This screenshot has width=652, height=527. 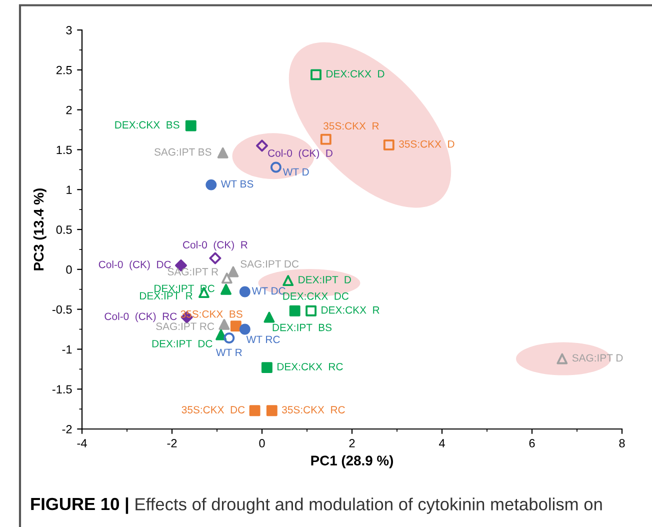 What do you see at coordinates (182, 344) in the screenshot?
I see `series-label: DEX:IPT DC` at bounding box center [182, 344].